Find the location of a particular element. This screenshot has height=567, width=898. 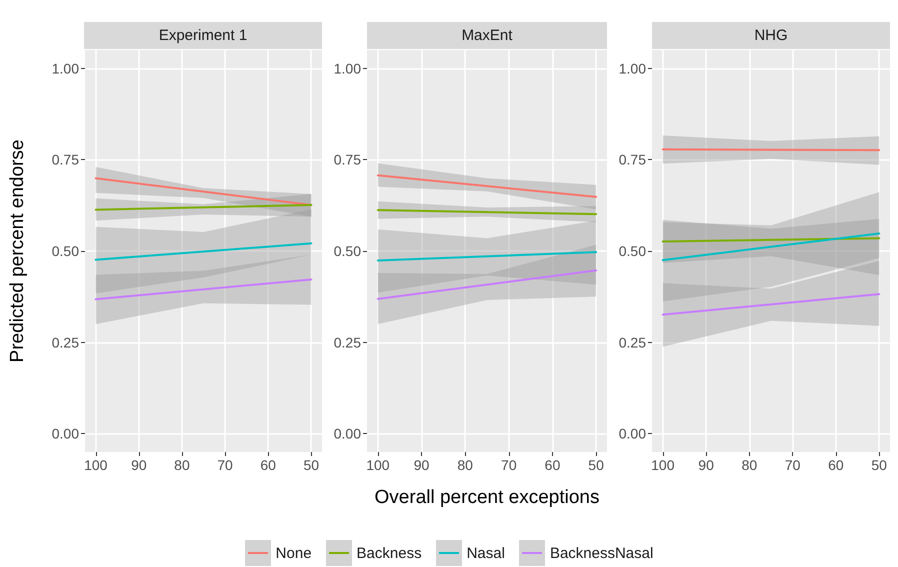

chart-title: MaxEnt is located at coordinates (487, 35).